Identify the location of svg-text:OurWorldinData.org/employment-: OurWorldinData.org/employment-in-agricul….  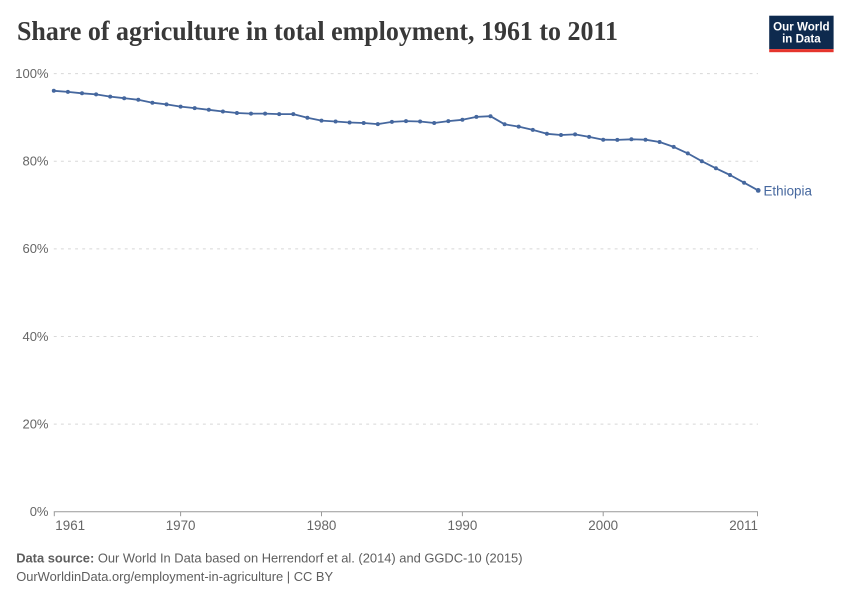
(174, 576).